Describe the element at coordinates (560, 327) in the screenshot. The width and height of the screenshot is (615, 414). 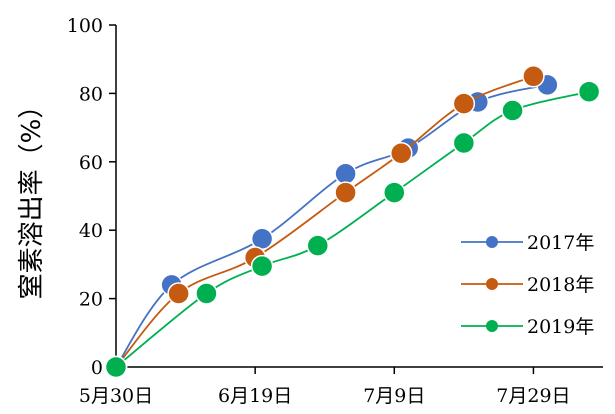
I see `legend-label: 2019年` at that location.